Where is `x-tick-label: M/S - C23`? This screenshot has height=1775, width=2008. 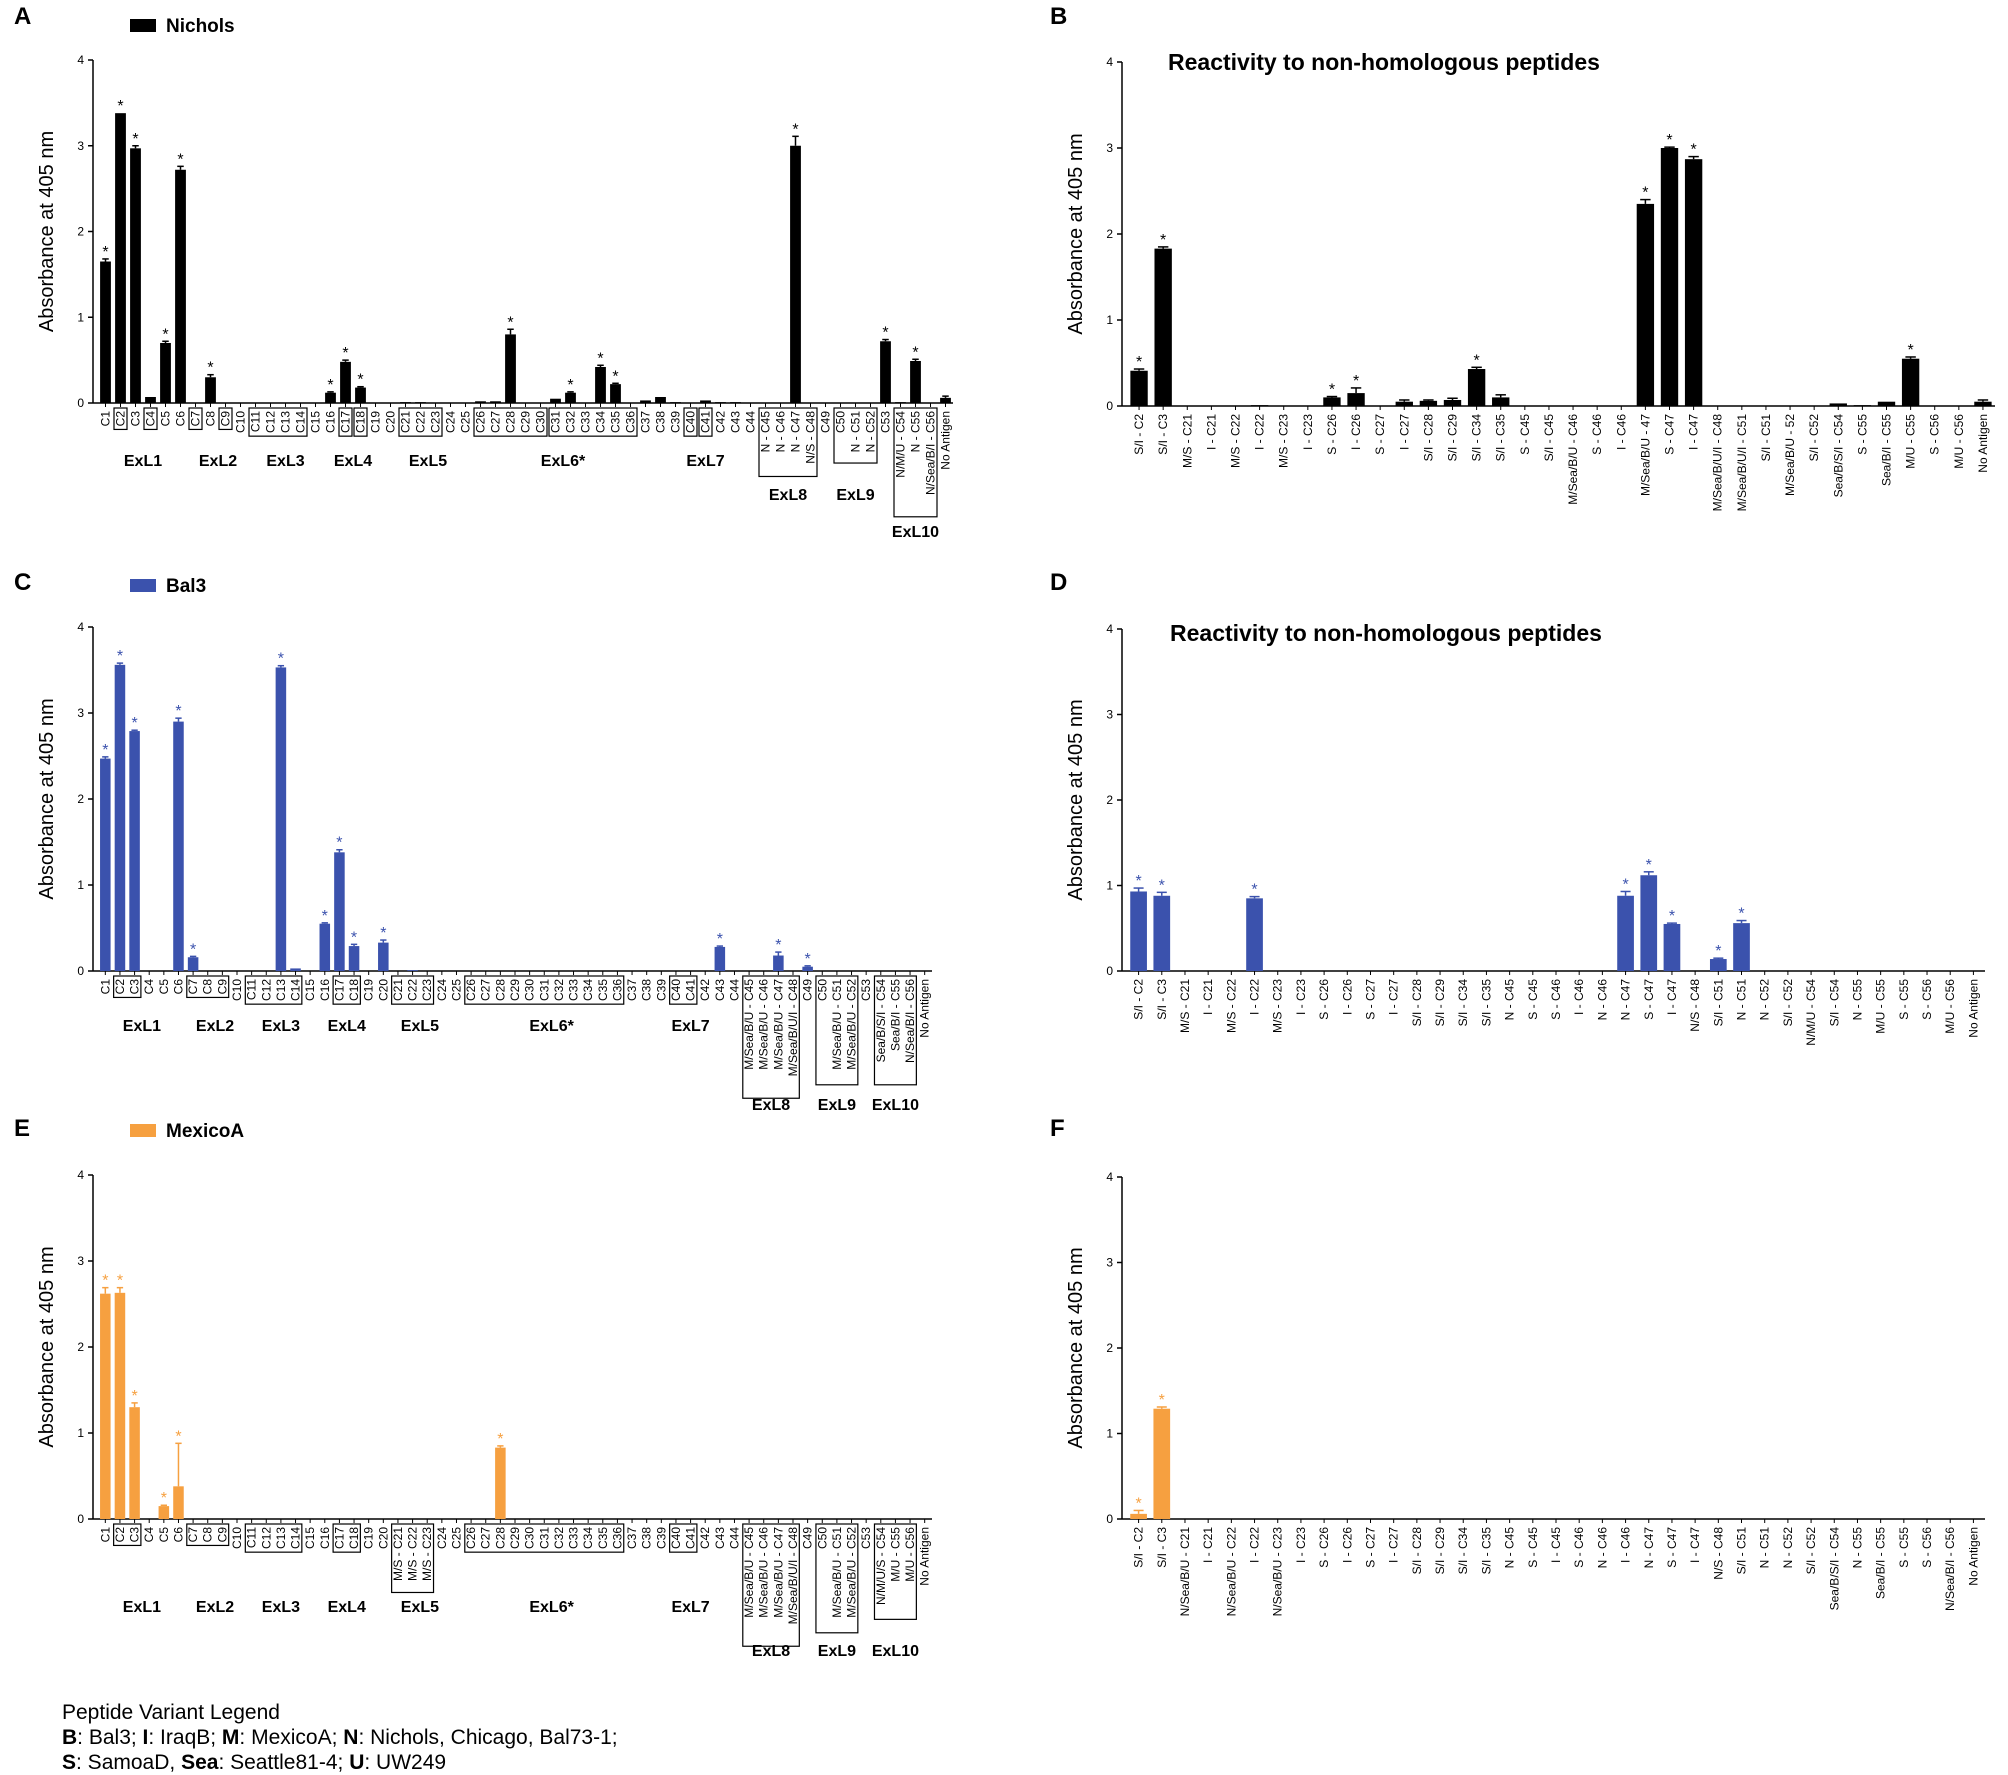
x-tick-label: M/S - C23 is located at coordinates (427, 1554).